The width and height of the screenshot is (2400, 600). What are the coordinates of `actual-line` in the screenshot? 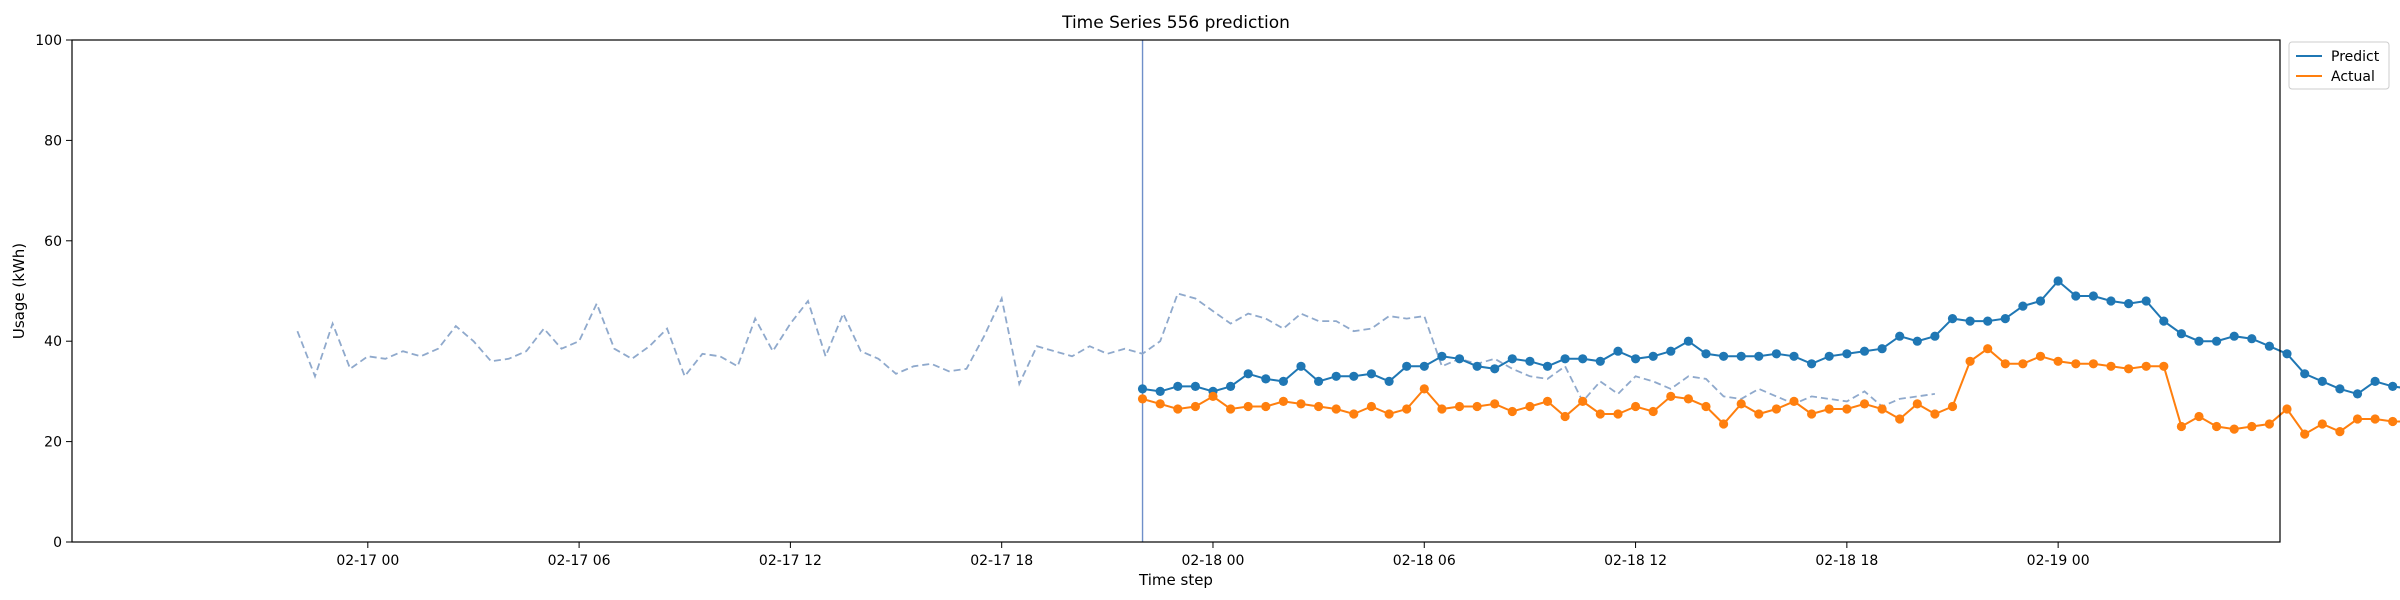 It's located at (1771, 391).